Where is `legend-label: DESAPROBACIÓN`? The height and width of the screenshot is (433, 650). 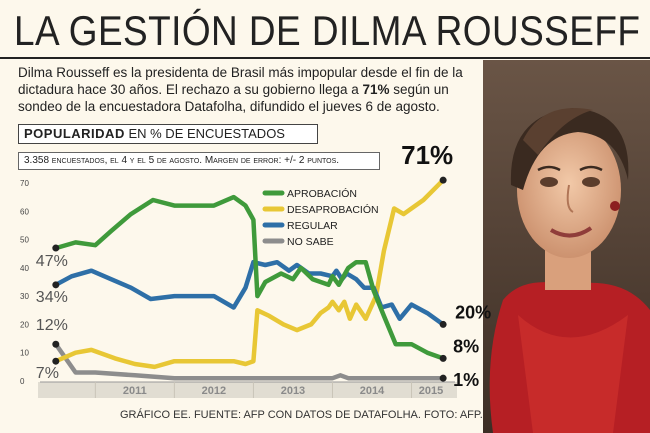 legend-label: DESAPROBACIÓN is located at coordinates (333, 209).